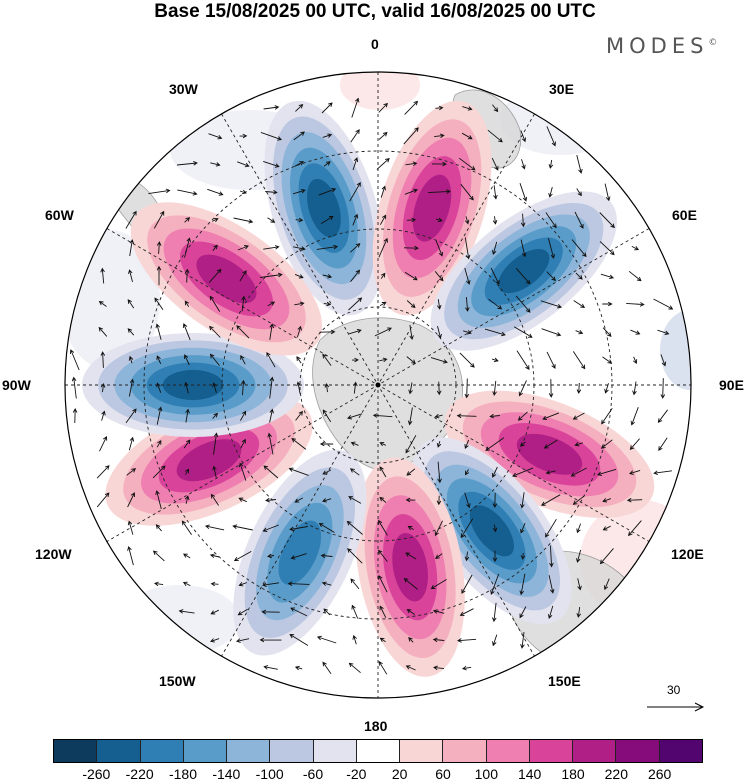 The width and height of the screenshot is (750, 783). What do you see at coordinates (356, 774) in the screenshot?
I see `colorbar-tick: -20` at bounding box center [356, 774].